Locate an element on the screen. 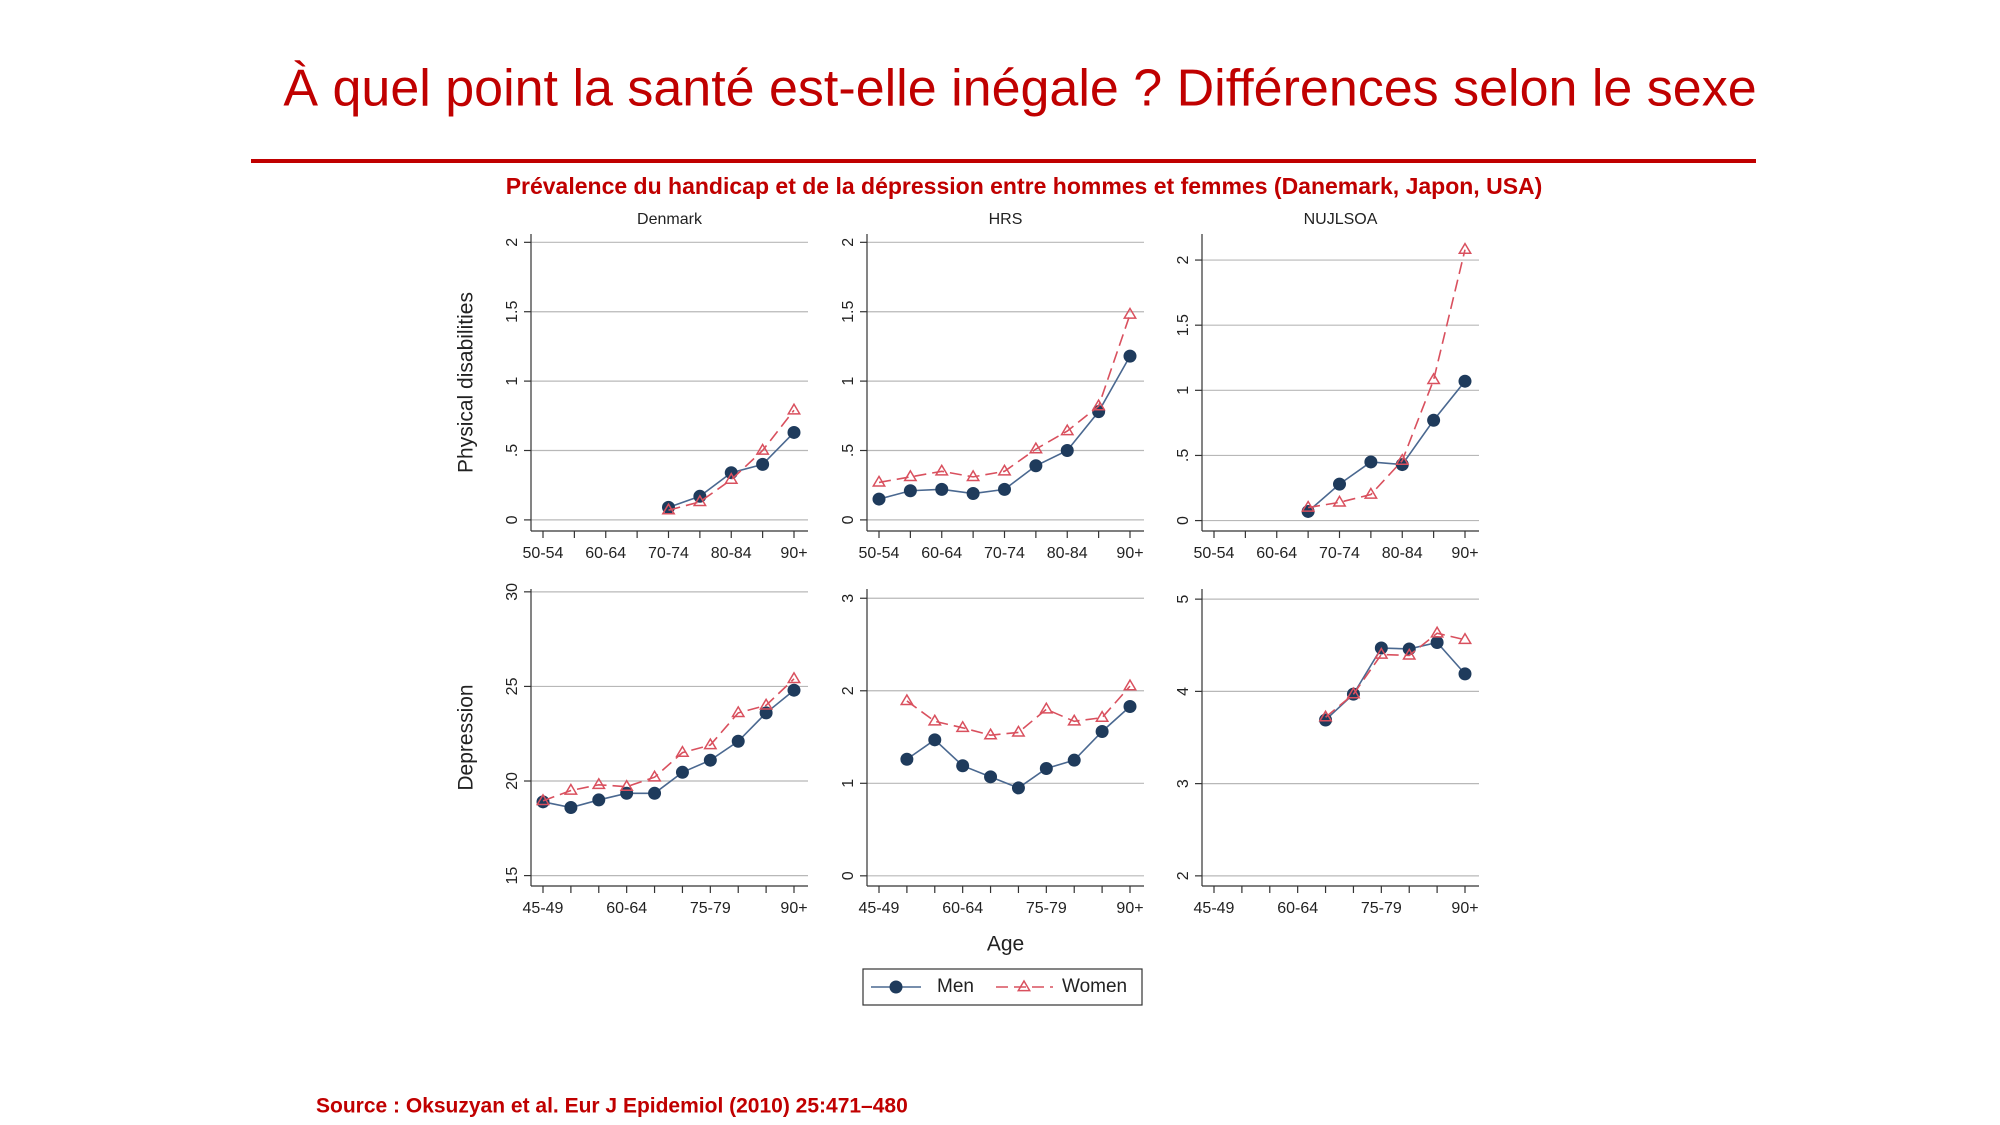  y-axis-label: Physical disabilities is located at coordinates (466, 382).